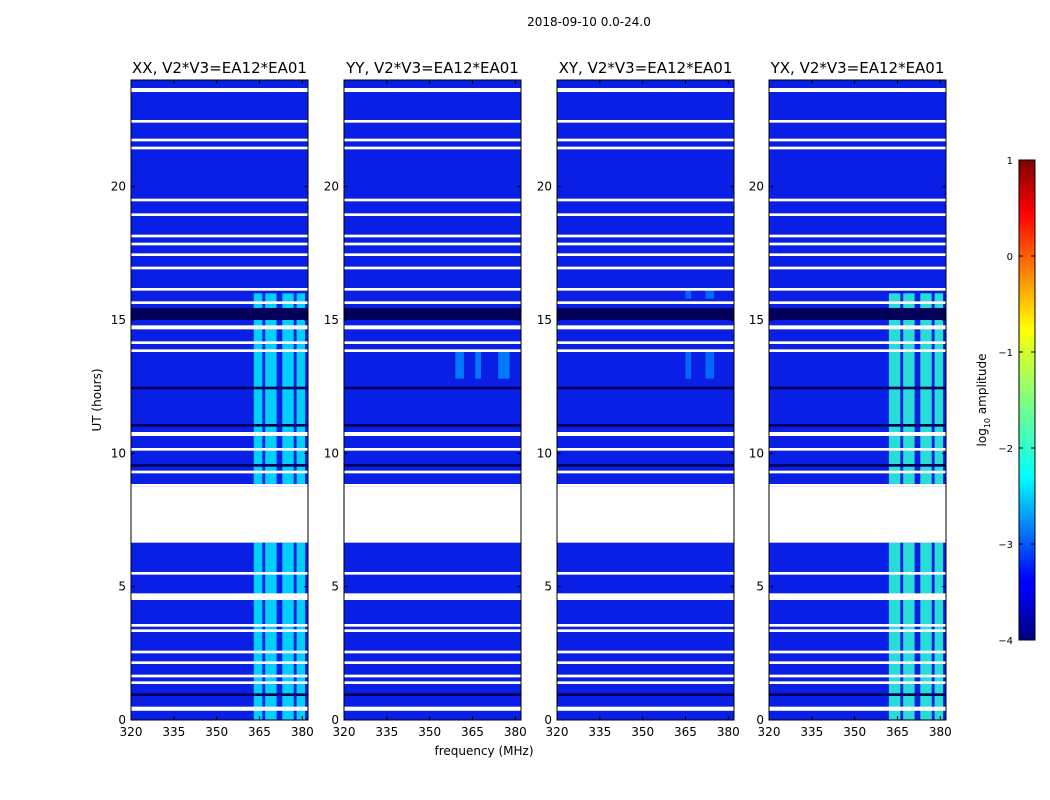  What do you see at coordinates (857, 68) in the screenshot?
I see `panel-title: YX, V2*V3=EA12*EA01` at bounding box center [857, 68].